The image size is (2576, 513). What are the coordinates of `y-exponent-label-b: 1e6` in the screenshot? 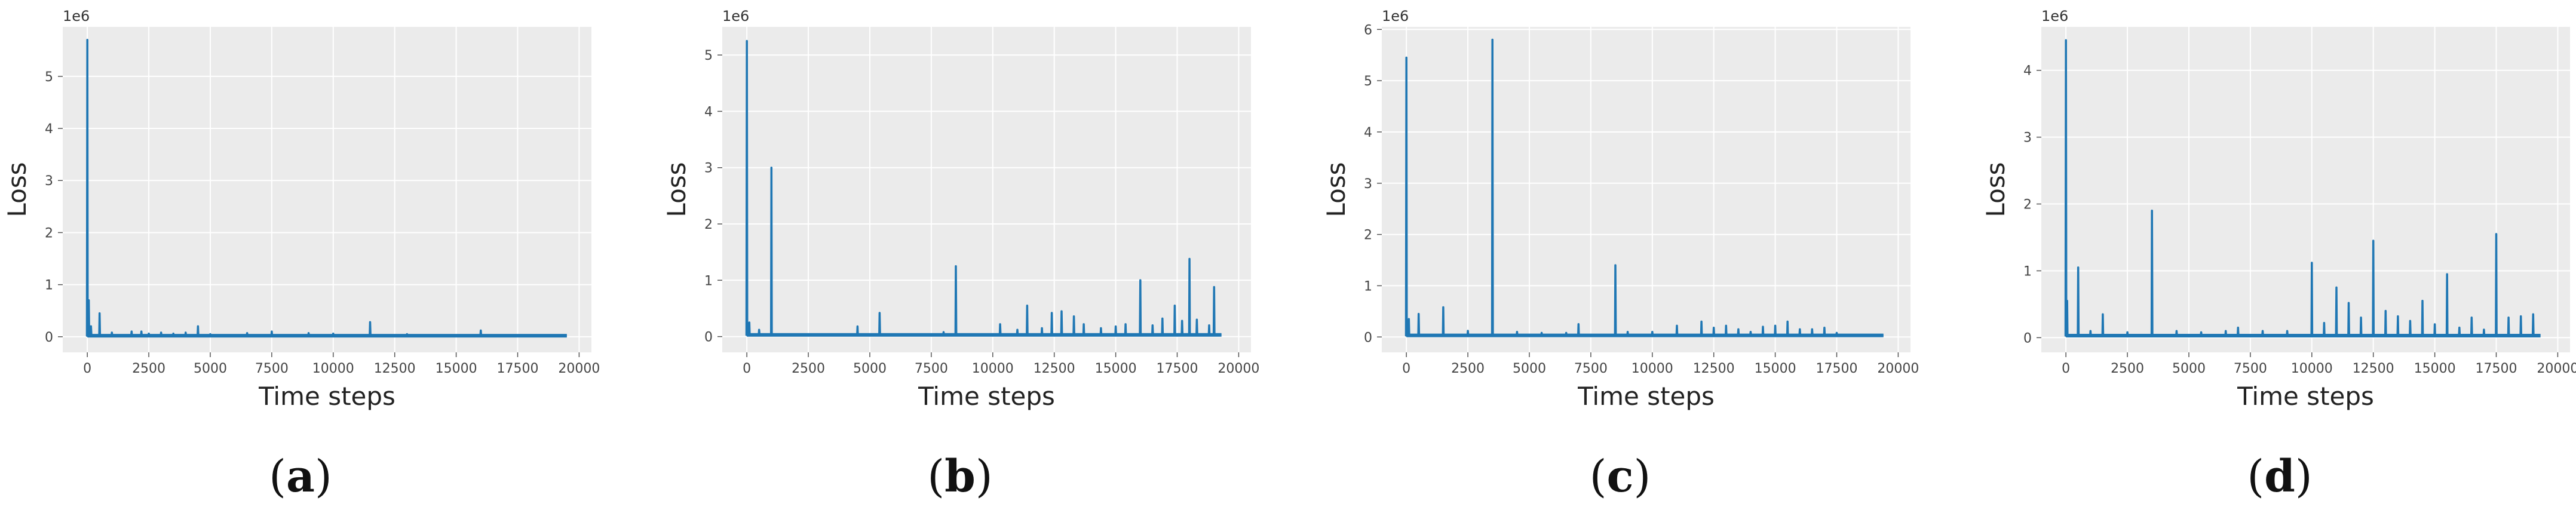 It's located at (735, 16).